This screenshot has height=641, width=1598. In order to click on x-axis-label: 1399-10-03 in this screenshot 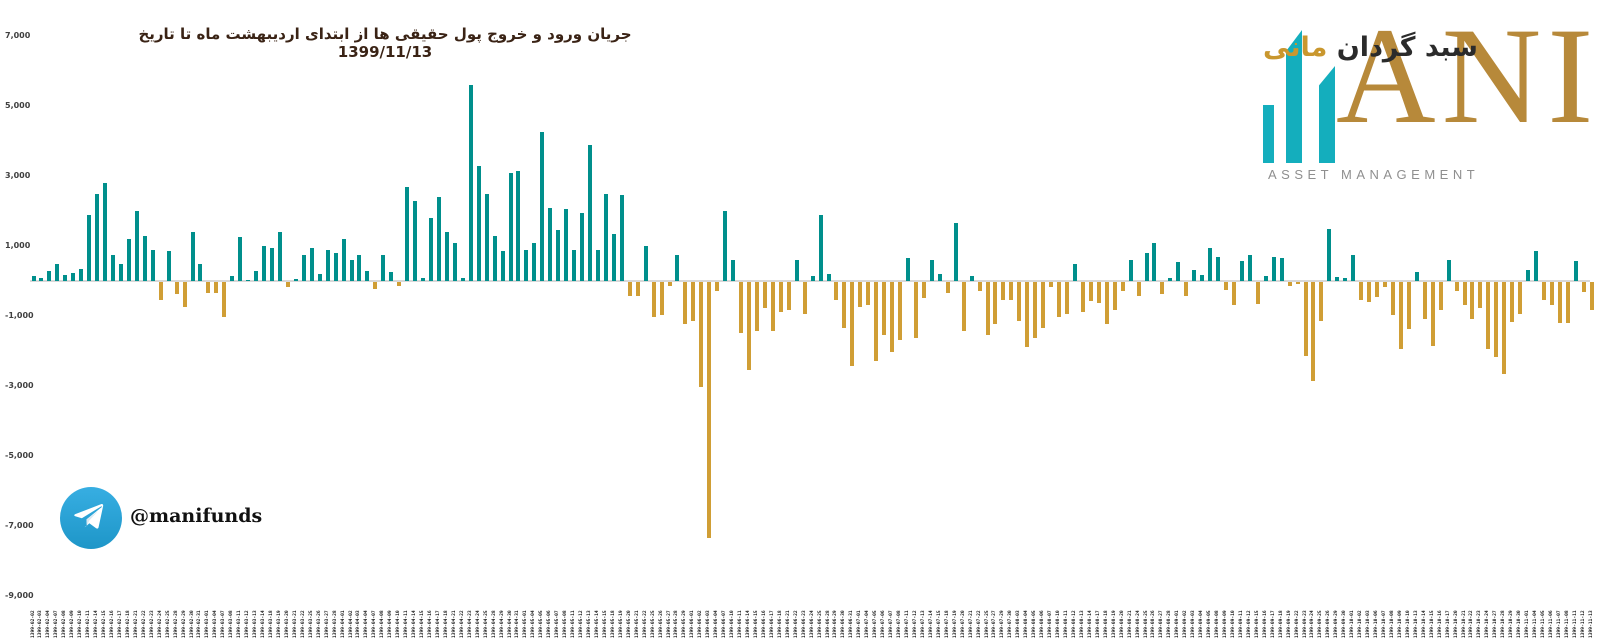, I will do `click(1369, 624)`.